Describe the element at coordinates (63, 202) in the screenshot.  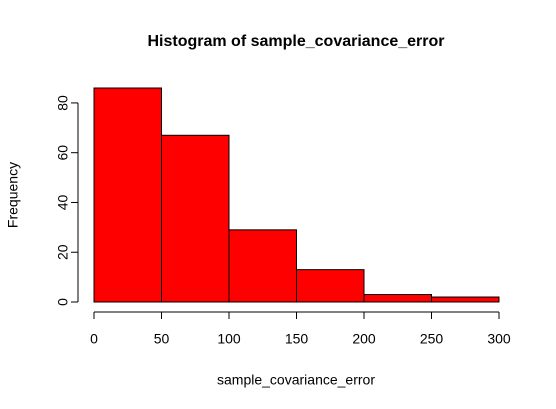
I see `y-tick-label: 40` at that location.